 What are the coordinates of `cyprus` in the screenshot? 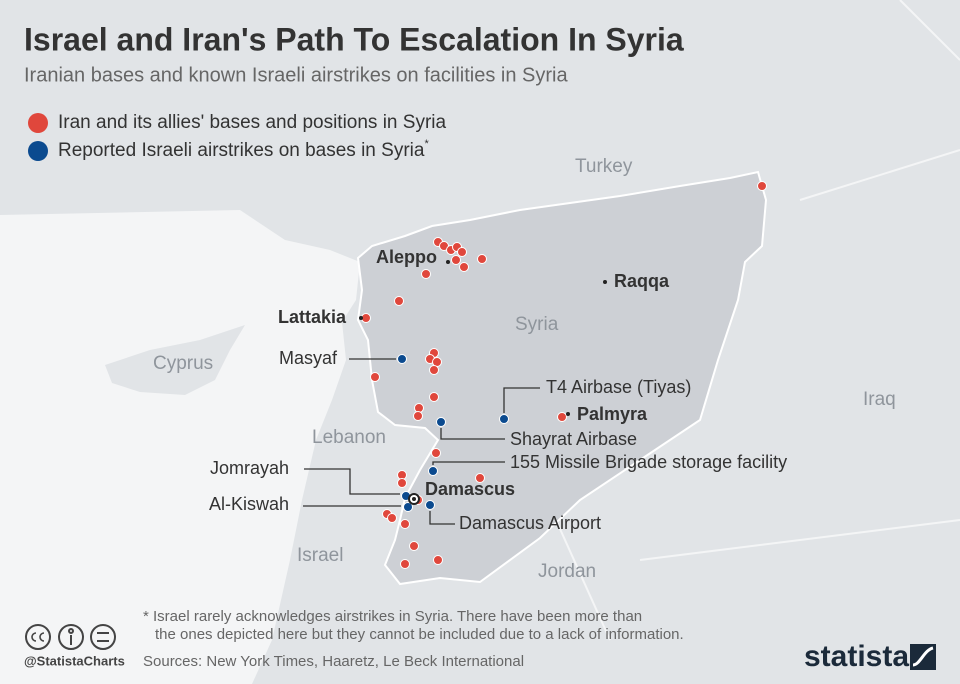 It's located at (175, 360).